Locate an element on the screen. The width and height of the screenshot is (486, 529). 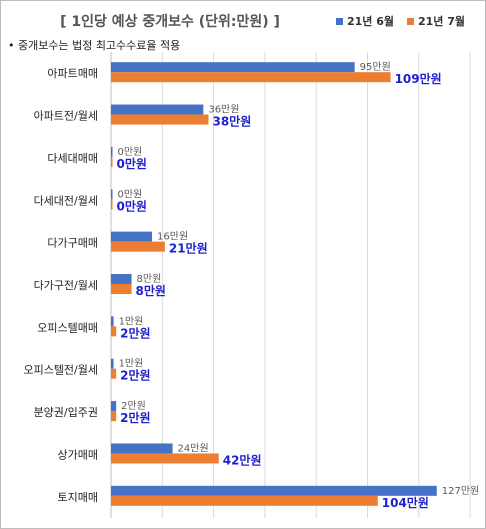
legend-item-series-1: 21년 6월 is located at coordinates (365, 21).